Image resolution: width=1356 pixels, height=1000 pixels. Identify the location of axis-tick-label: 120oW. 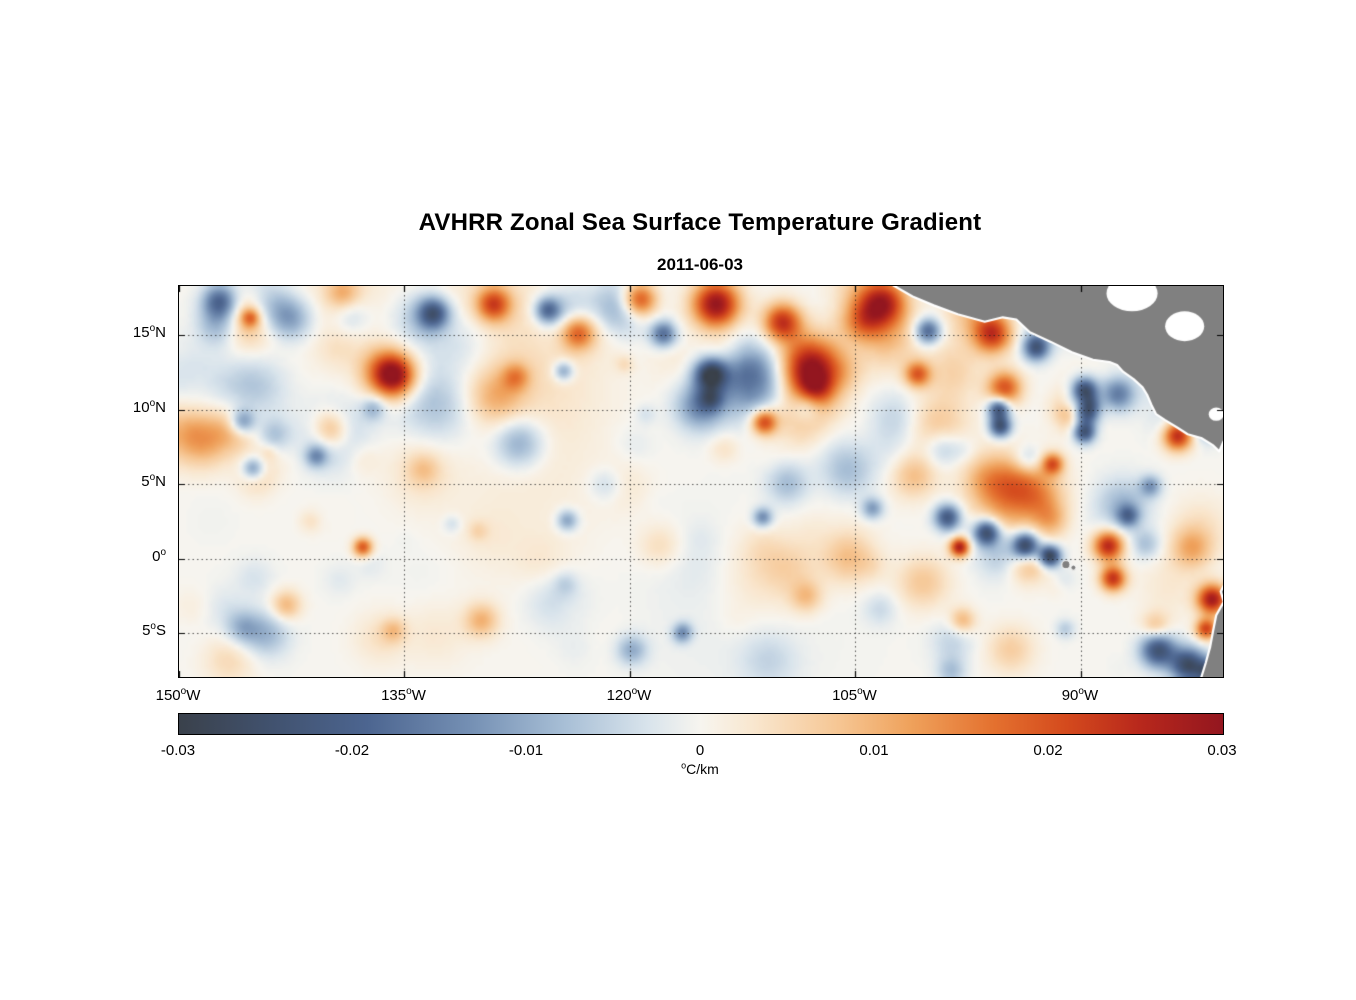
(629, 695).